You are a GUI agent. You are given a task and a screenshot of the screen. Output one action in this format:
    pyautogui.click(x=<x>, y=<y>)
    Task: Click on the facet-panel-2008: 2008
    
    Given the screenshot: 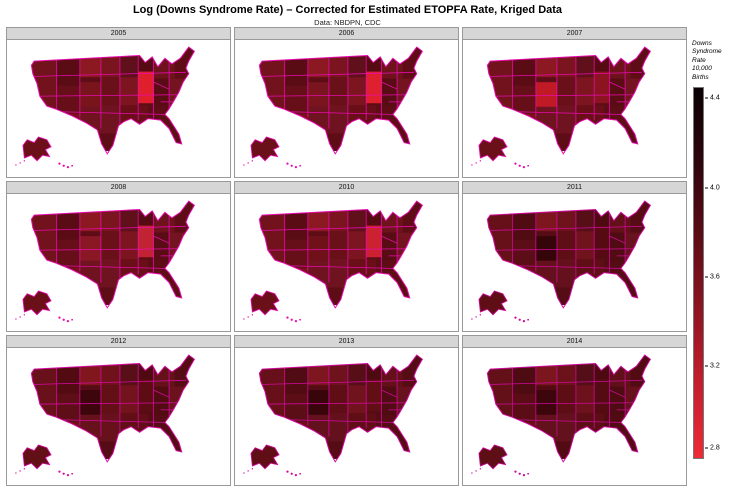 What is the action you would take?
    pyautogui.click(x=118, y=256)
    